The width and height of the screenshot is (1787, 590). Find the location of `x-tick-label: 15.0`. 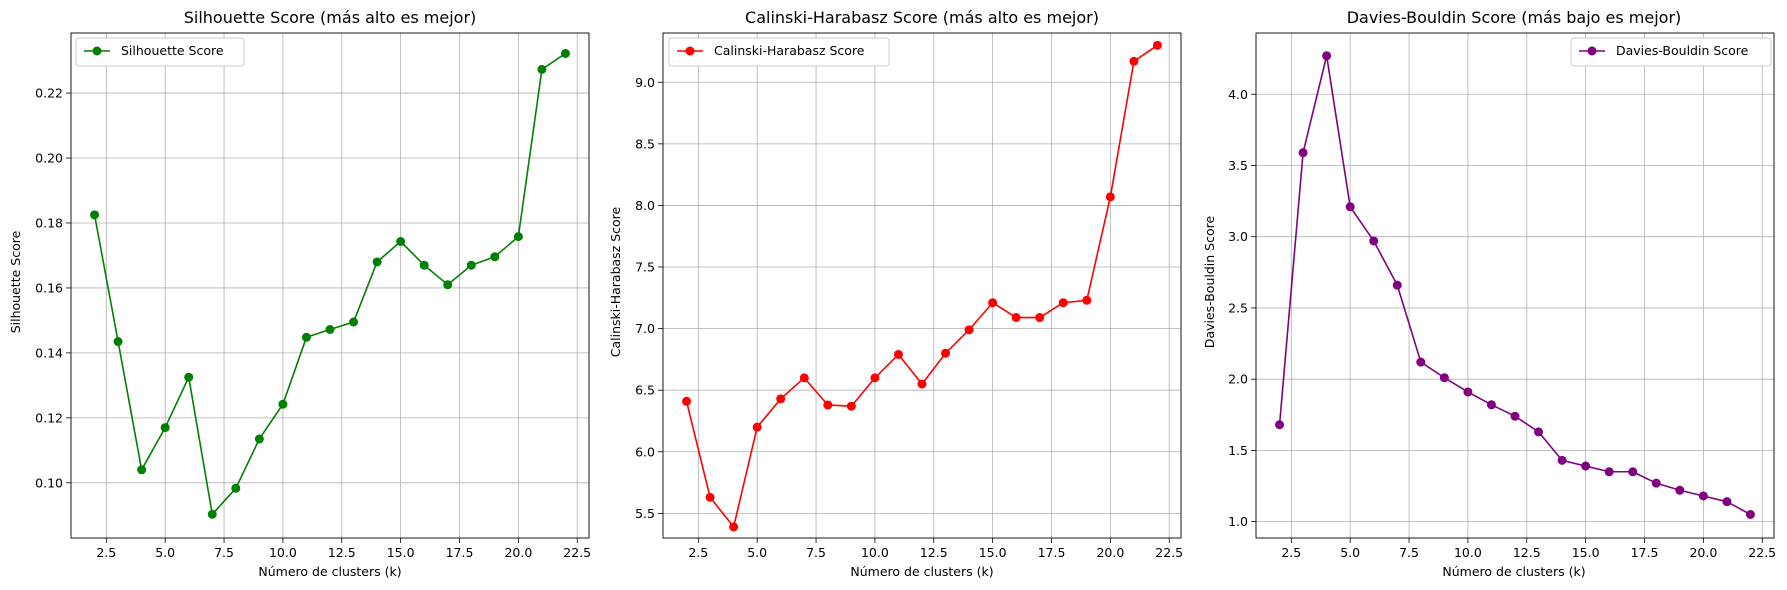

x-tick-label: 15.0 is located at coordinates (401, 552).